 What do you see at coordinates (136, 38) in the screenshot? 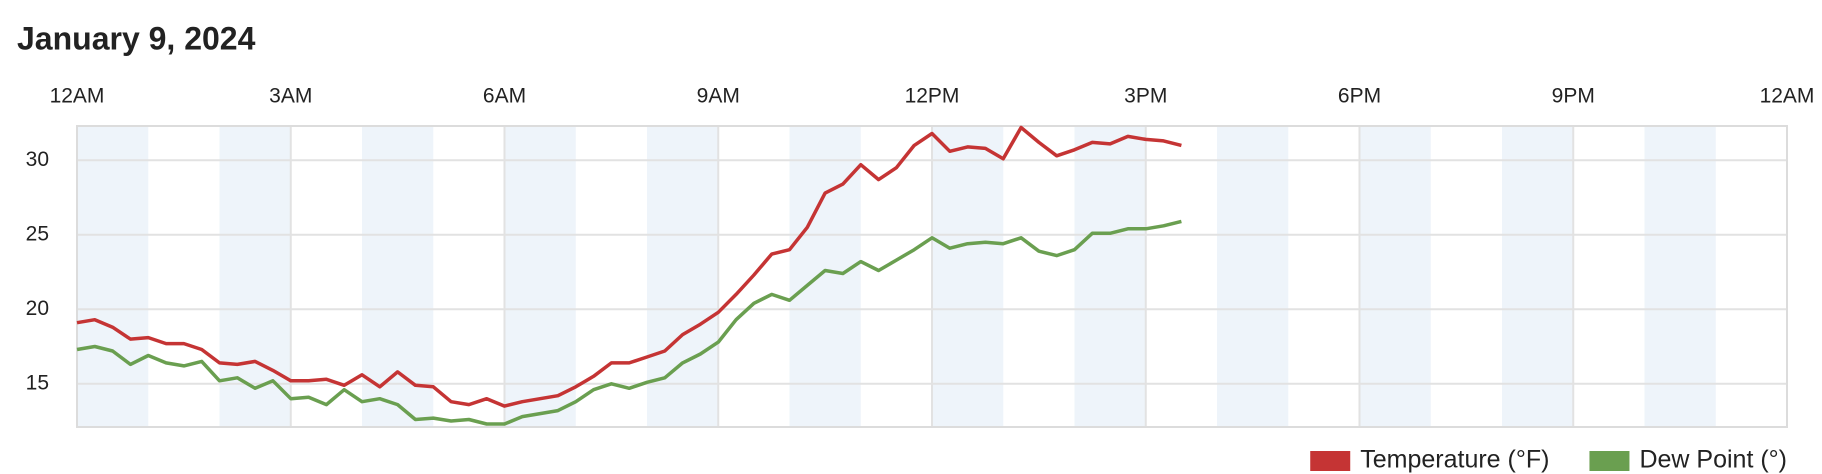
I see `chart-title: January 9, 2024` at bounding box center [136, 38].